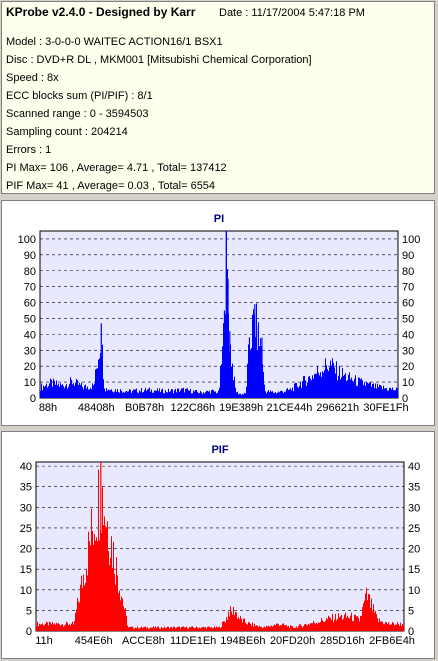  I want to click on pi-ytick-right: 0, so click(405, 399).